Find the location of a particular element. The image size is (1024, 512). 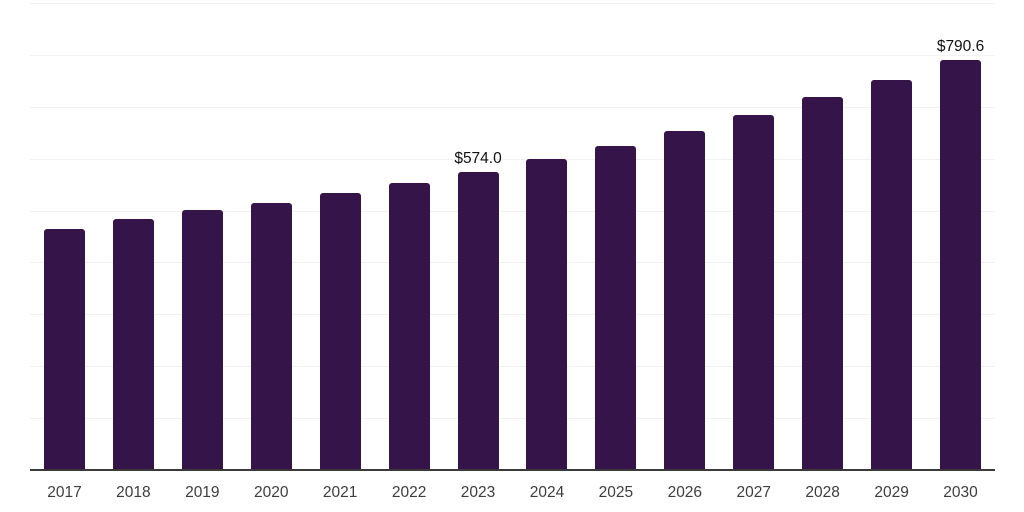

bar-2030 is located at coordinates (961, 264).